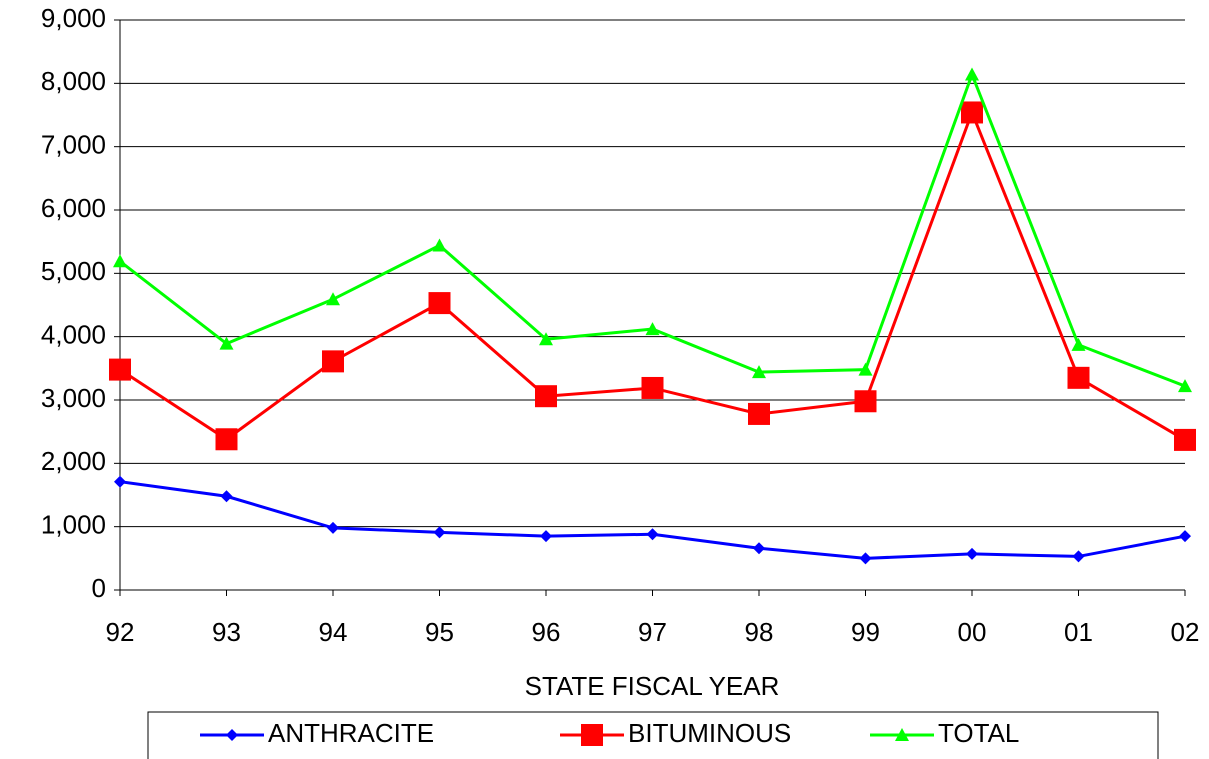  What do you see at coordinates (351, 733) in the screenshot?
I see `legend-label: ANTHRACITE` at bounding box center [351, 733].